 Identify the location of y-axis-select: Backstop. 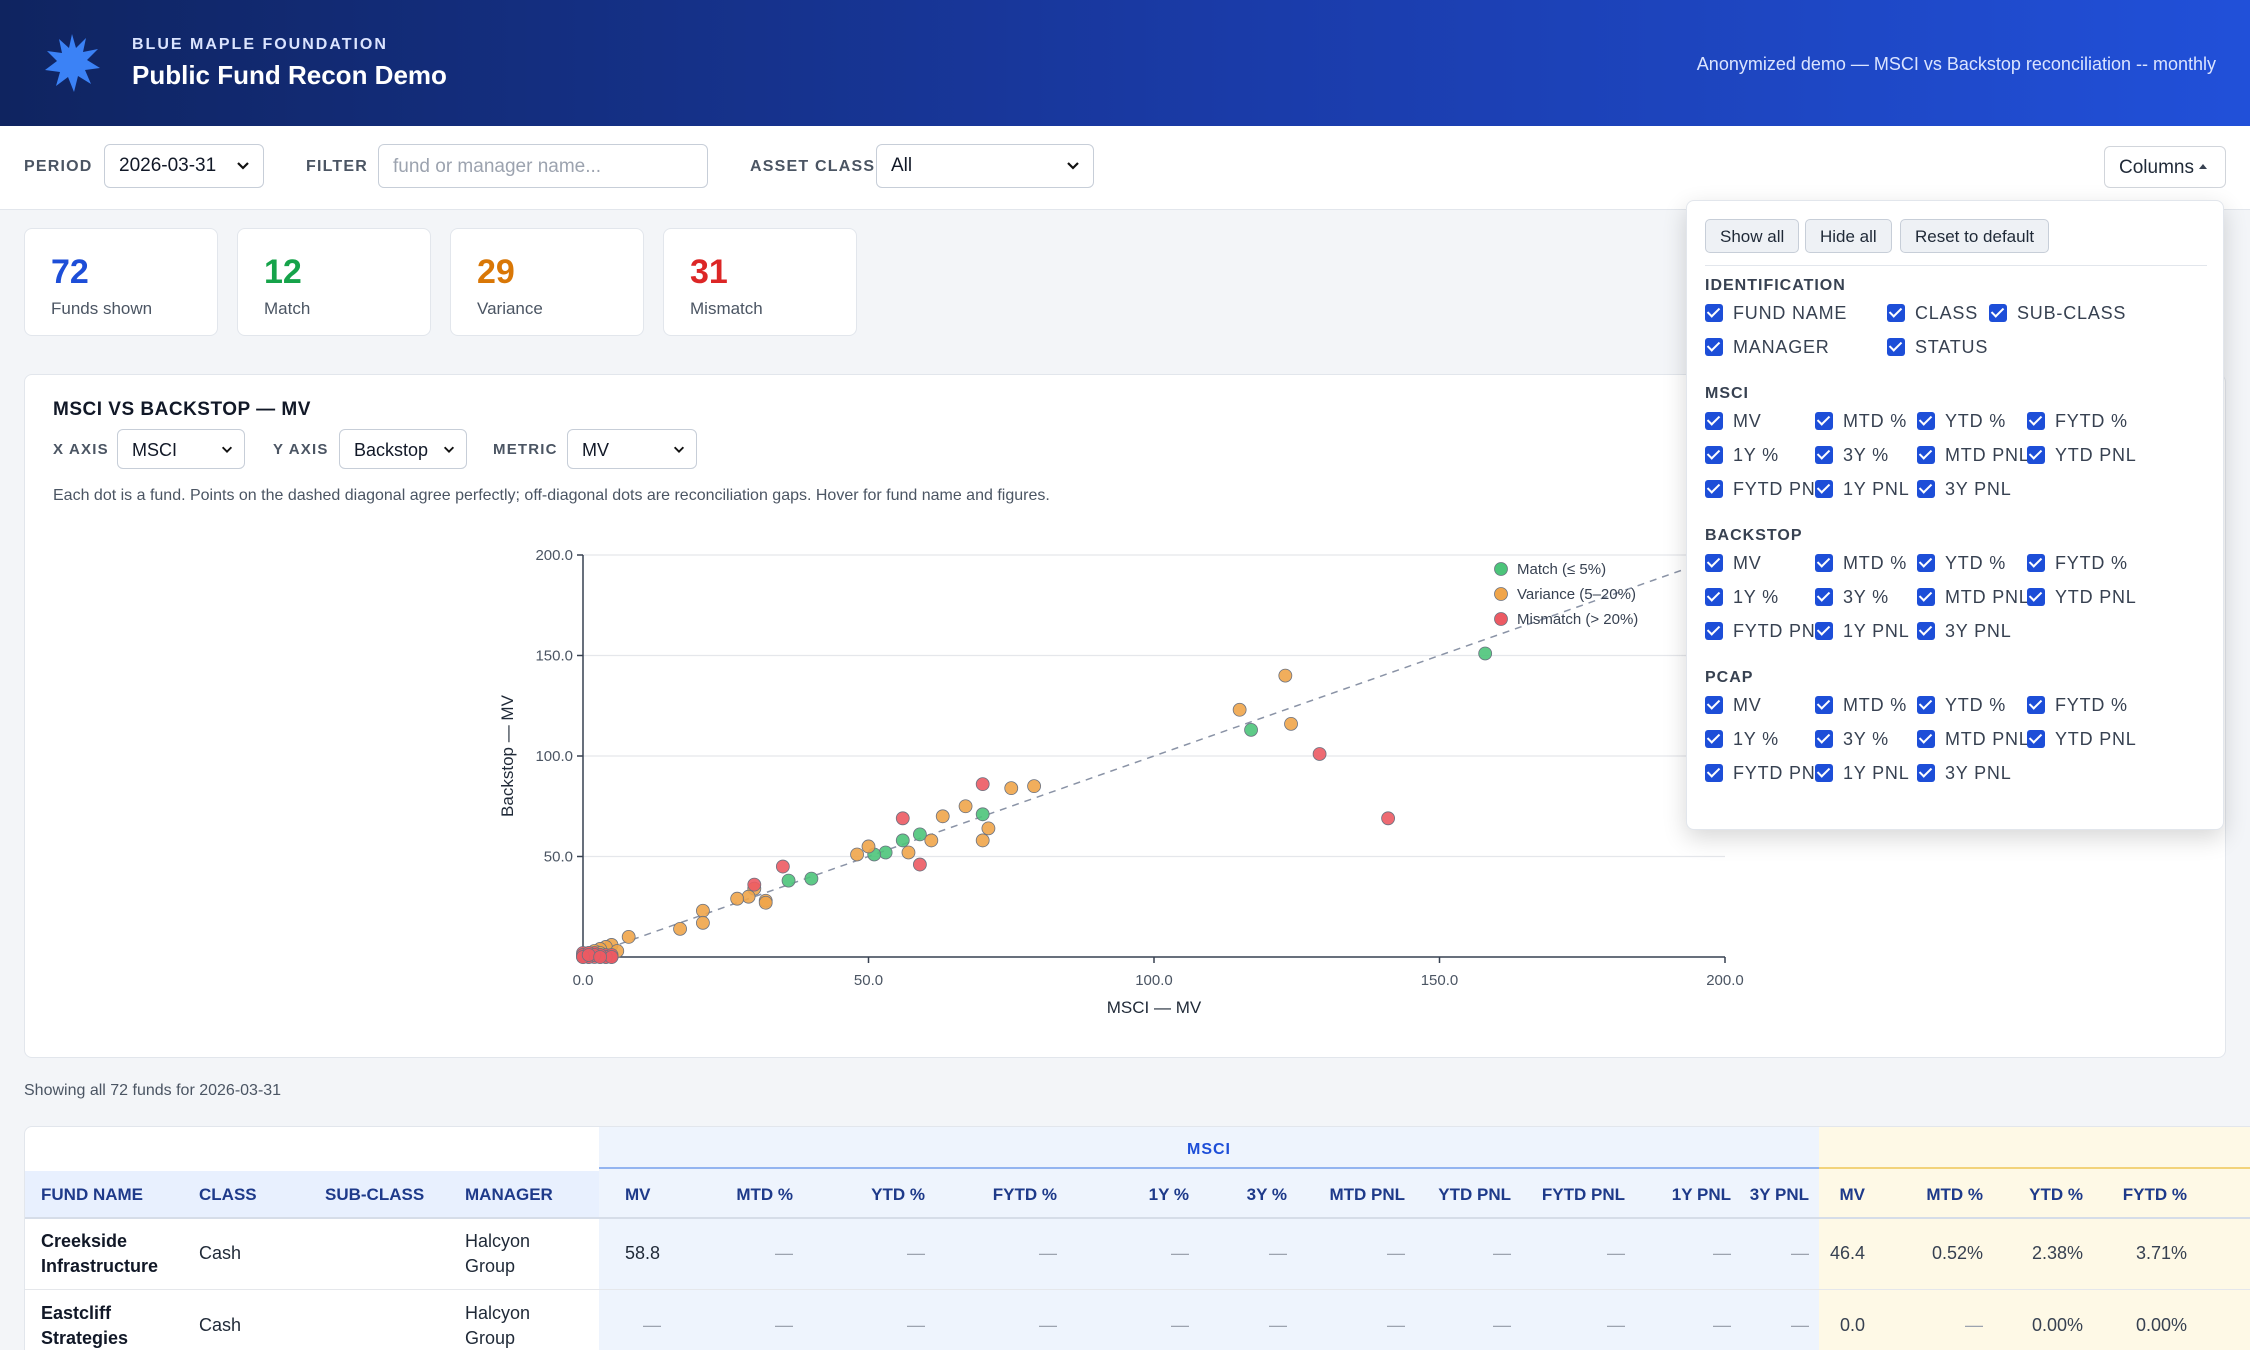
(403, 449).